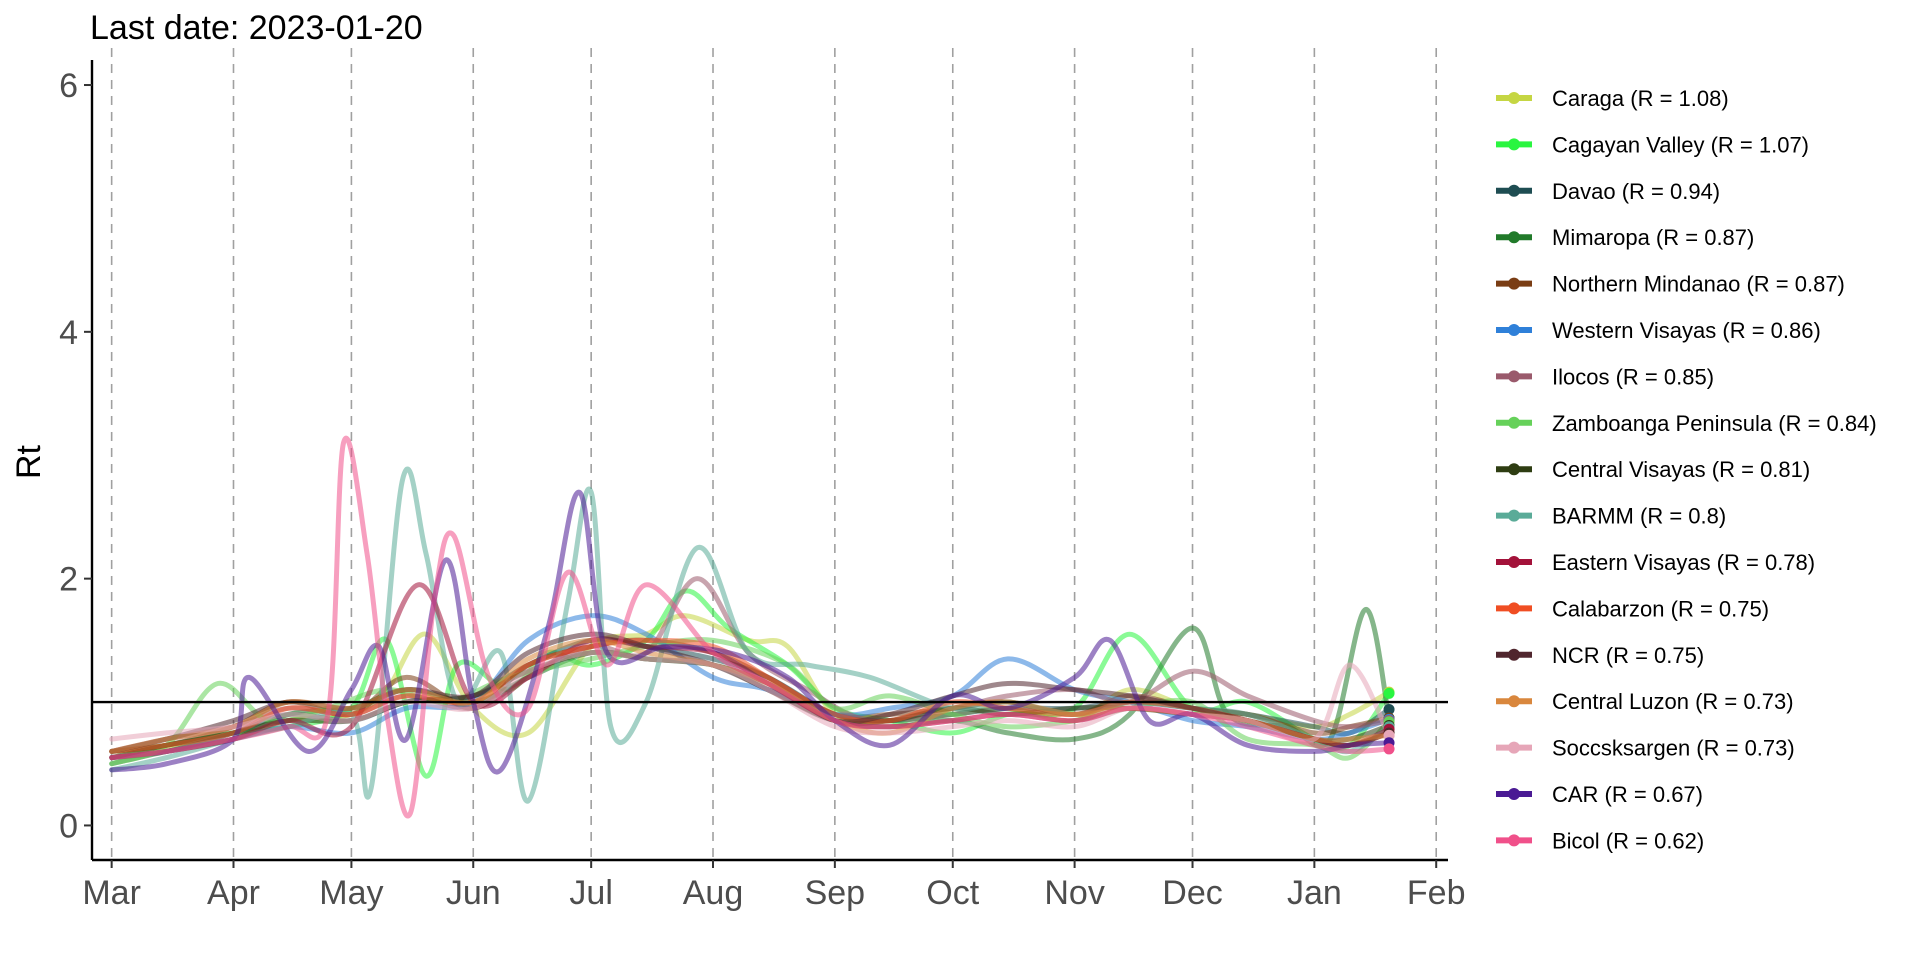 Image resolution: width=1920 pixels, height=960 pixels. What do you see at coordinates (835, 893) in the screenshot?
I see `x-tick-label: Sep` at bounding box center [835, 893].